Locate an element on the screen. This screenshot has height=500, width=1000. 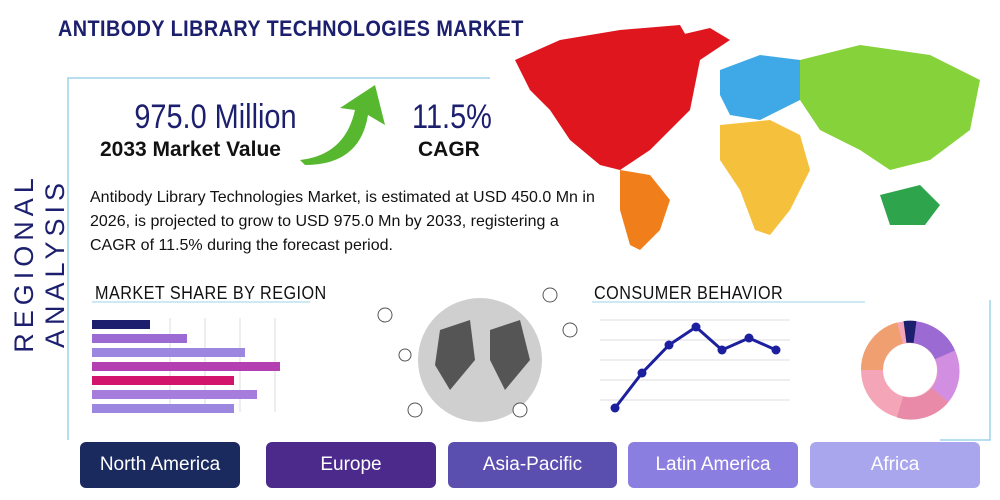
title: ANTIBODY LIBRARY TECHNOLOGIES MARKET is located at coordinates (291, 28).